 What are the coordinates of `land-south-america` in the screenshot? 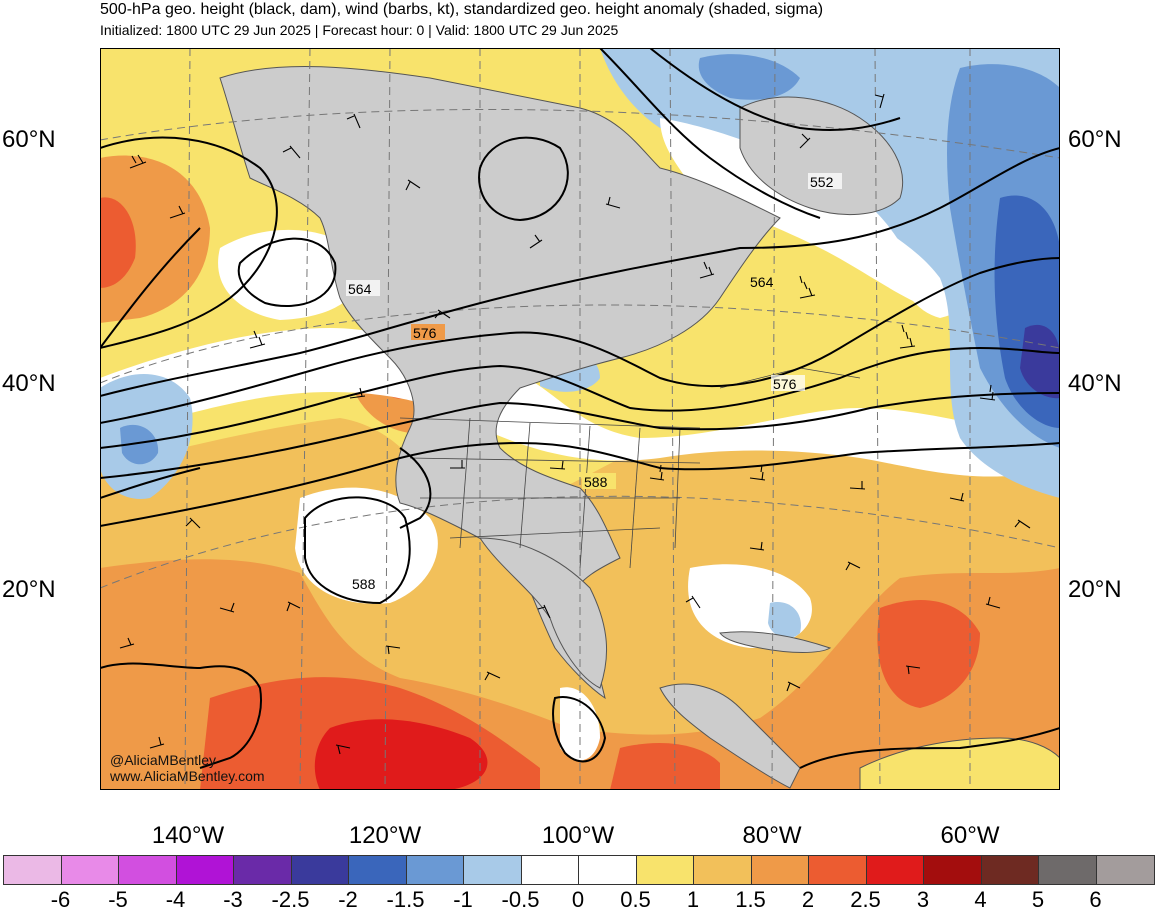 It's located at (959, 763).